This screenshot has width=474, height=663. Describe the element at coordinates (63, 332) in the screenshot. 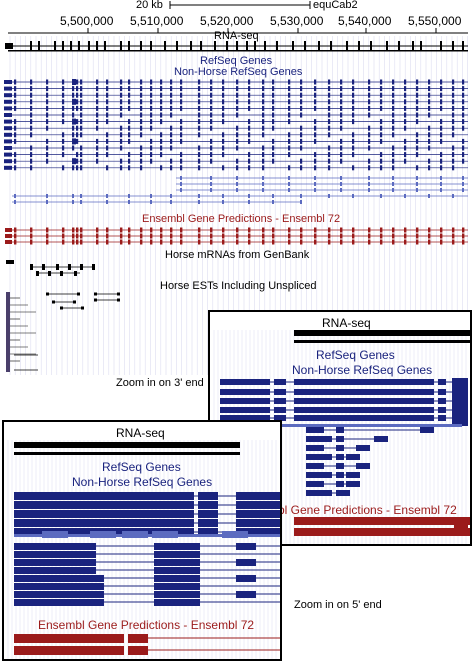

I see `est-track` at that location.